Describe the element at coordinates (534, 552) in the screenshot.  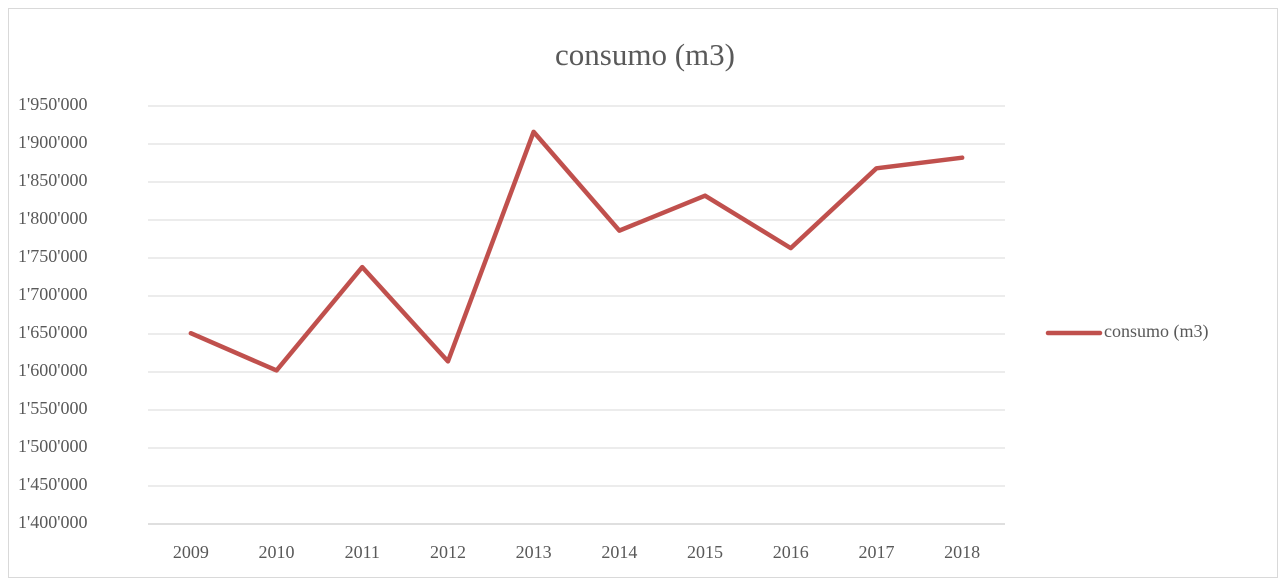
I see `x-tick-label: 2013` at that location.